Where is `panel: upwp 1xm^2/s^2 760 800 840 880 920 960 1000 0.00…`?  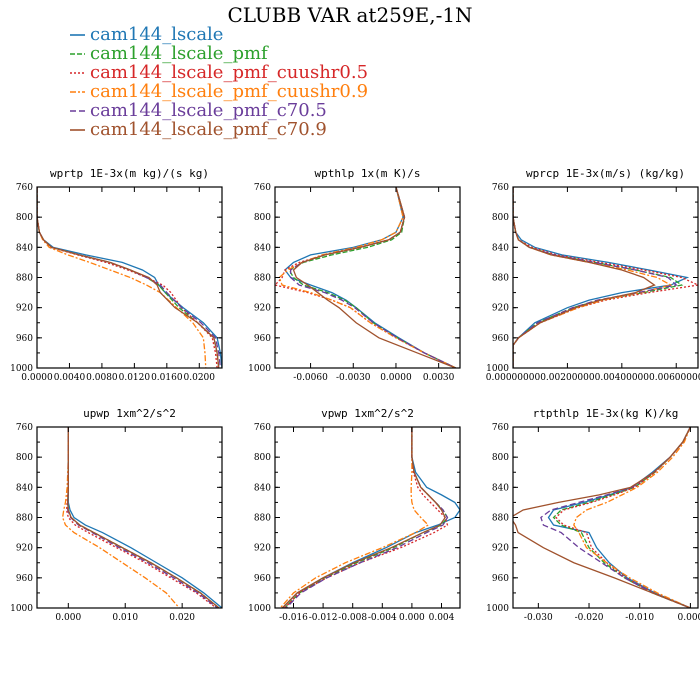 panel: upwp 1xm^2/s^2 760 800 840 880 920 960 1000 0.00… is located at coordinates (116, 515).